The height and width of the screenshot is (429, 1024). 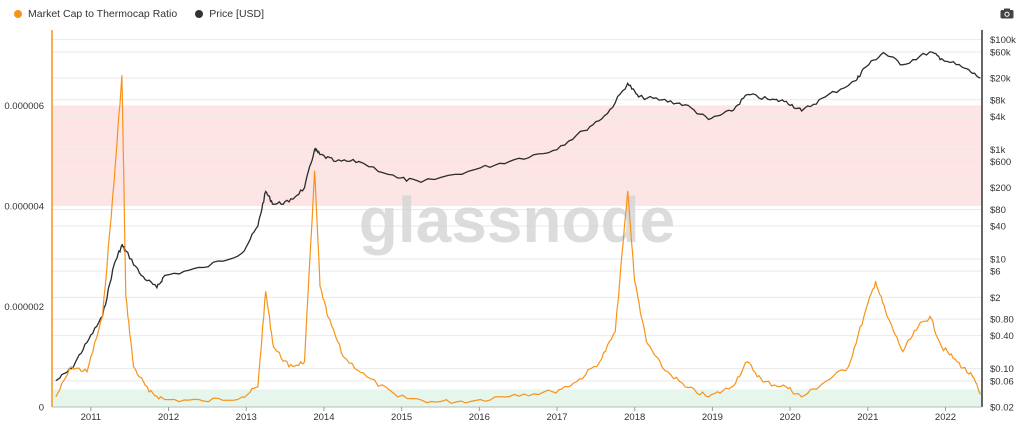 What do you see at coordinates (18, 14) in the screenshot?
I see `ratio-legend-dot` at bounding box center [18, 14].